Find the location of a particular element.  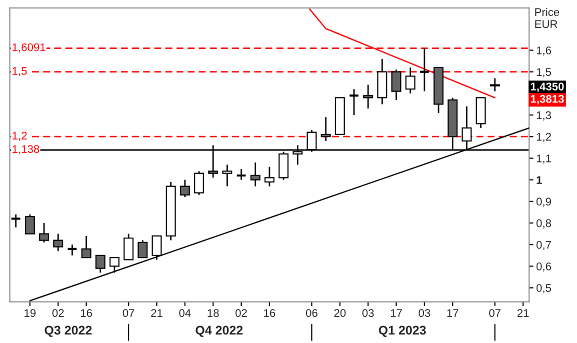

x-tick-label: 19 is located at coordinates (30, 313).